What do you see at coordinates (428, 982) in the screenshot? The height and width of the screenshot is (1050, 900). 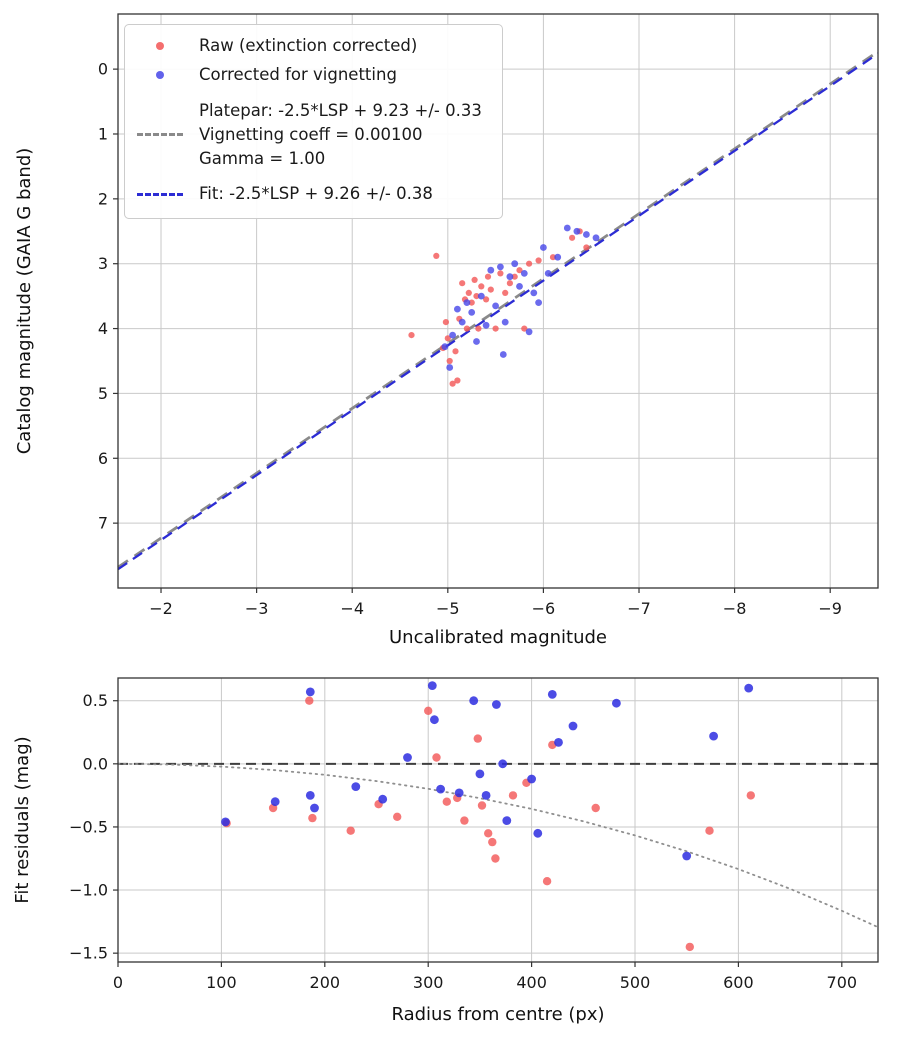 I see `x-tick-label: 300` at bounding box center [428, 982].